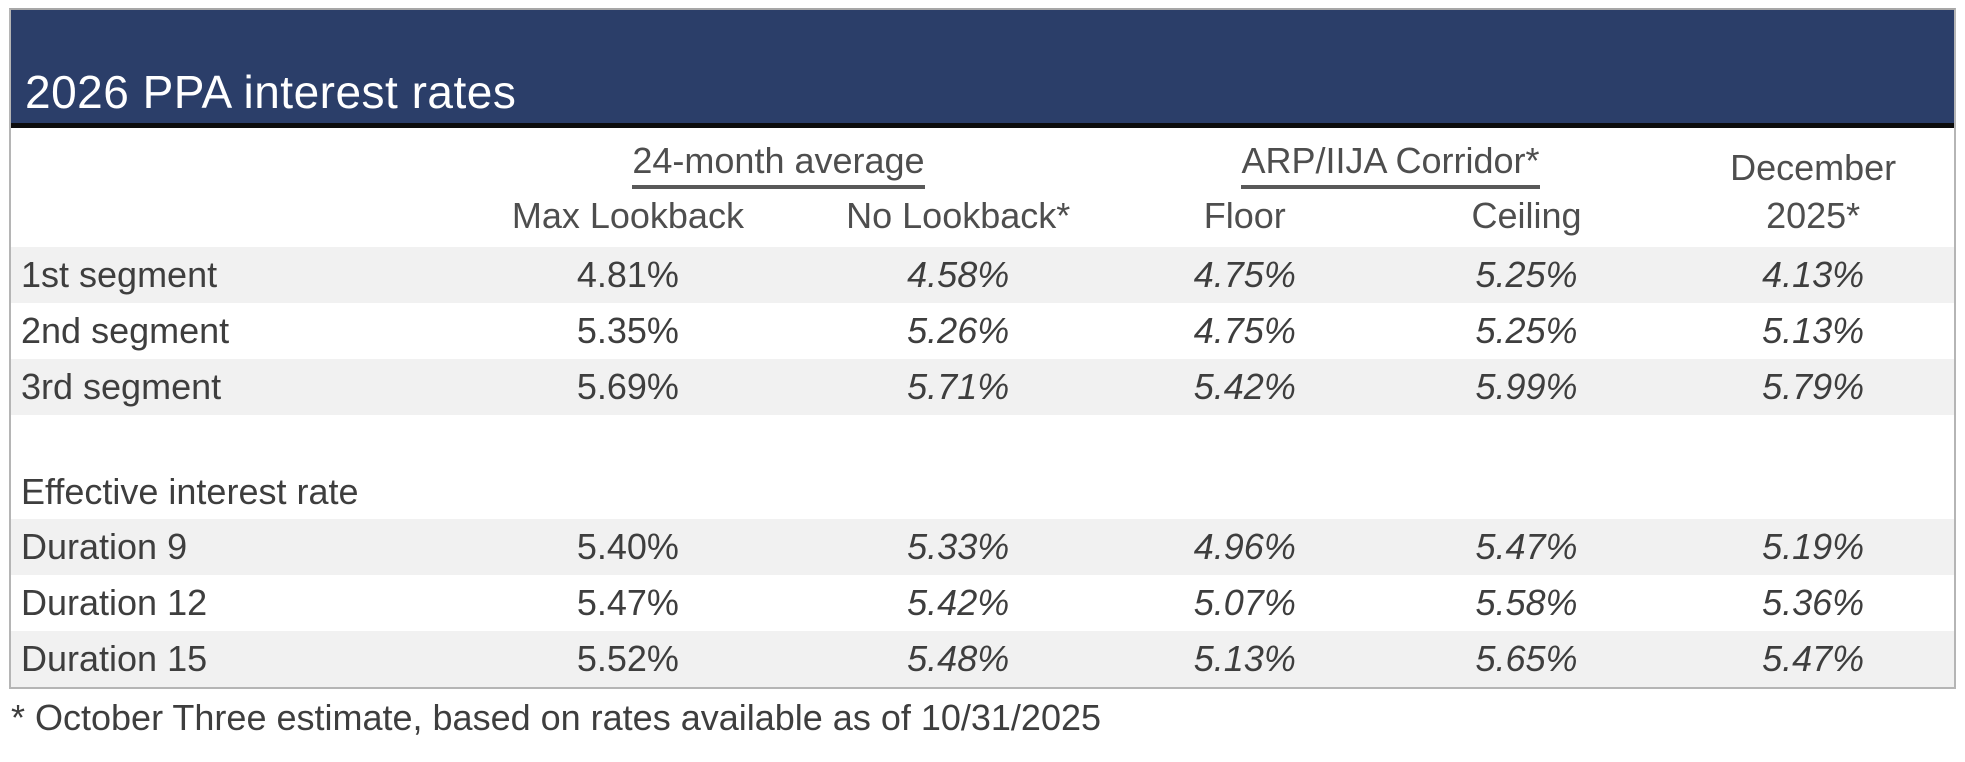 This screenshot has height=762, width=1965. I want to click on cell-value: 5.65%, so click(1526, 659).